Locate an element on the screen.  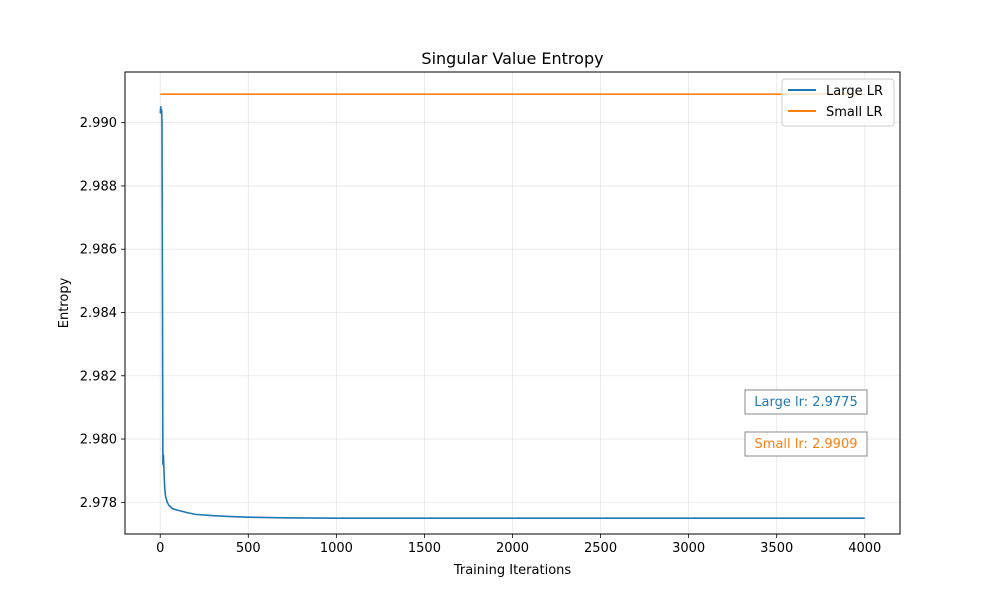
y-axis-ticks: 2.978 2.980 2.982 2.984 2.986 2.988 2.990 is located at coordinates (102, 313).